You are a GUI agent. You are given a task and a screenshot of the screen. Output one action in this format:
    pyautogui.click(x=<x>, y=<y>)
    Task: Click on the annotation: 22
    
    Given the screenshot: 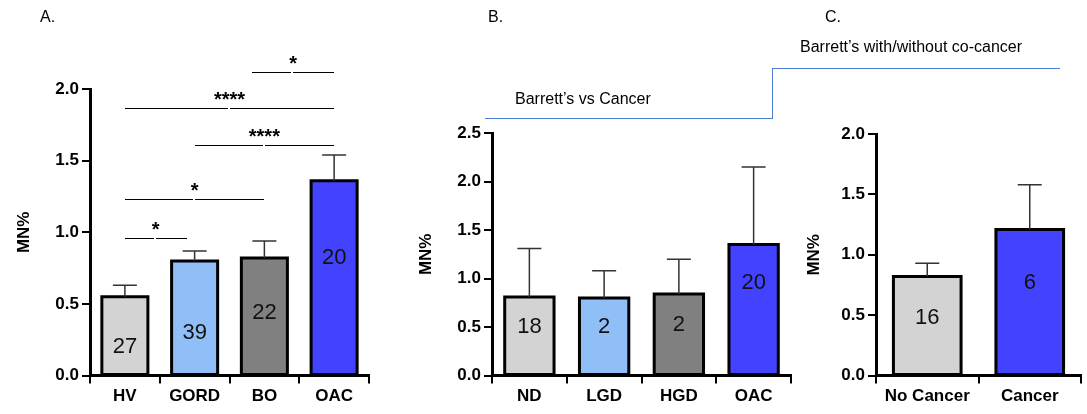 What is the action you would take?
    pyautogui.click(x=264, y=311)
    